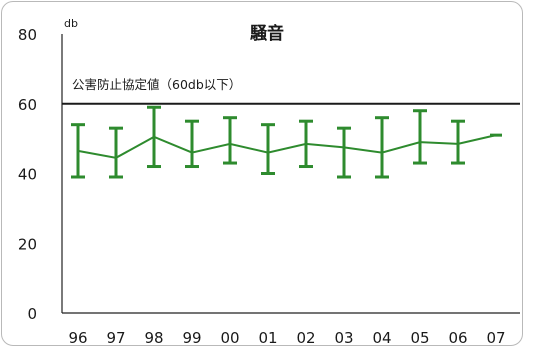  Describe the element at coordinates (229, 338) in the screenshot. I see `x-tick-label: 00` at that location.